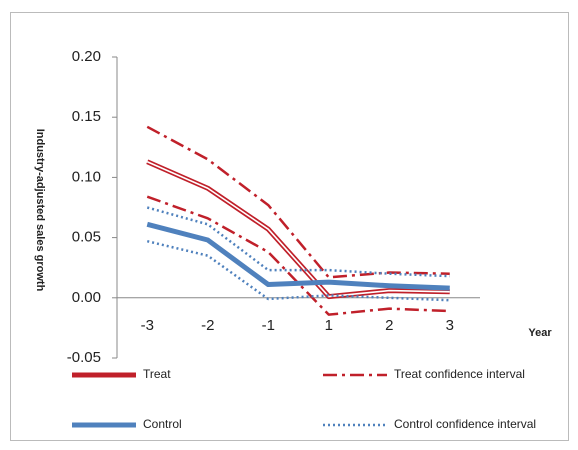 The height and width of the screenshot is (450, 578). Describe the element at coordinates (207, 325) in the screenshot. I see `x-tick-label: -2` at that location.